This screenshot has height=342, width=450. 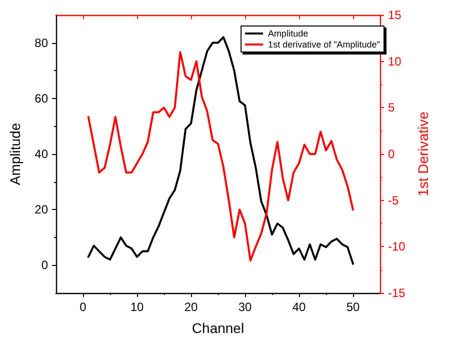 What do you see at coordinates (397, 247) in the screenshot?
I see `y2-tick-label: -10` at bounding box center [397, 247].